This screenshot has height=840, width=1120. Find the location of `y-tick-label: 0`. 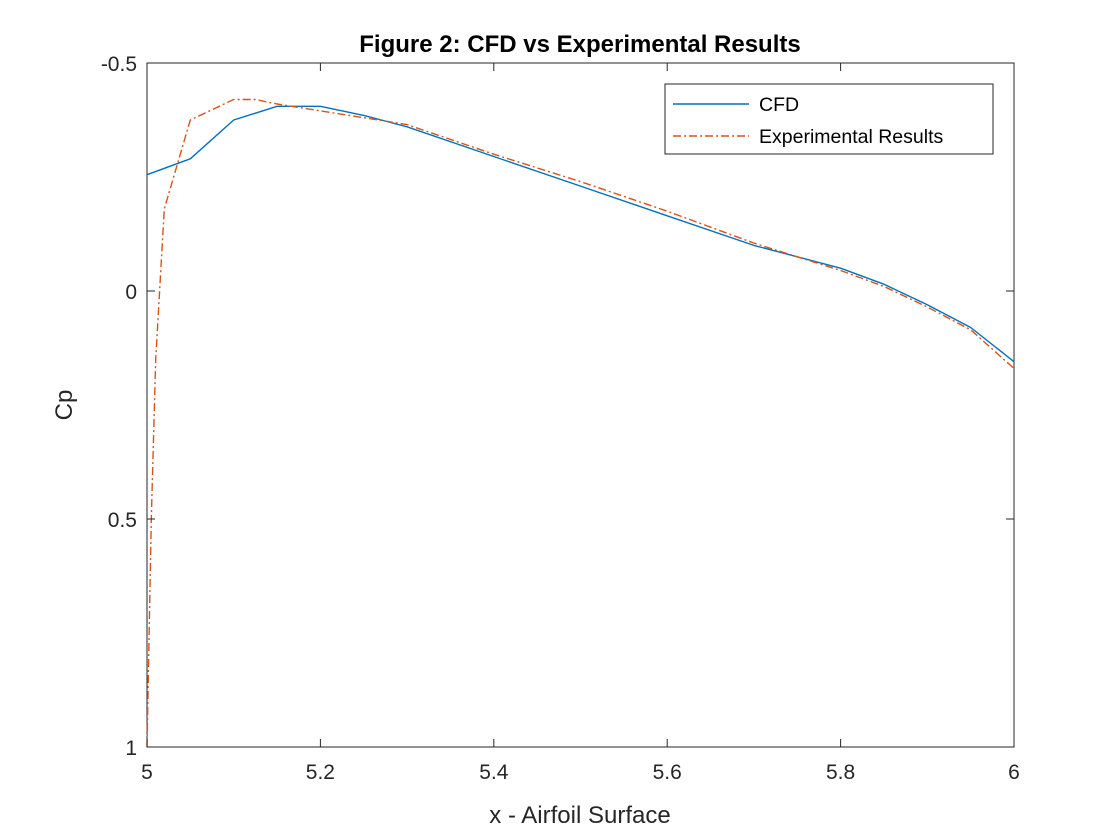

y-tick-label: 0 is located at coordinates (131, 292).